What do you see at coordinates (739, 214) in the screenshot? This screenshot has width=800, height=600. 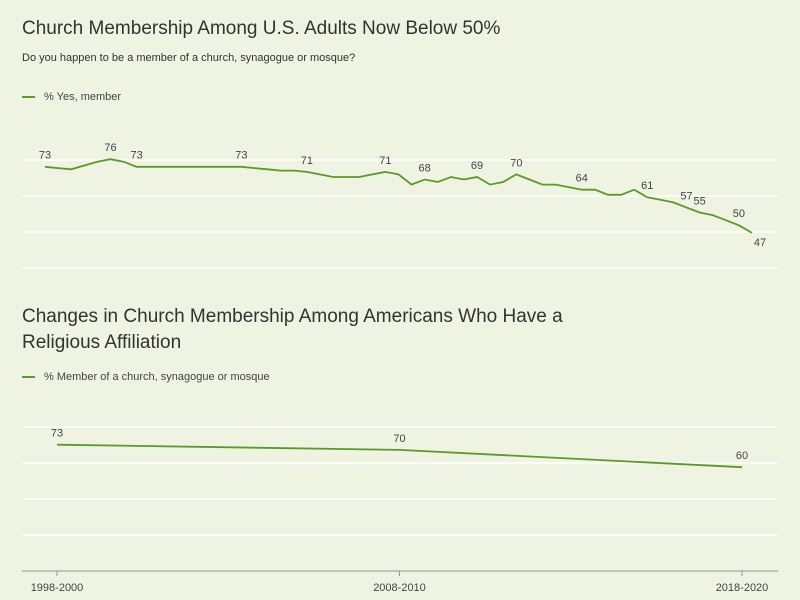 I see `data-label: 50` at bounding box center [739, 214].